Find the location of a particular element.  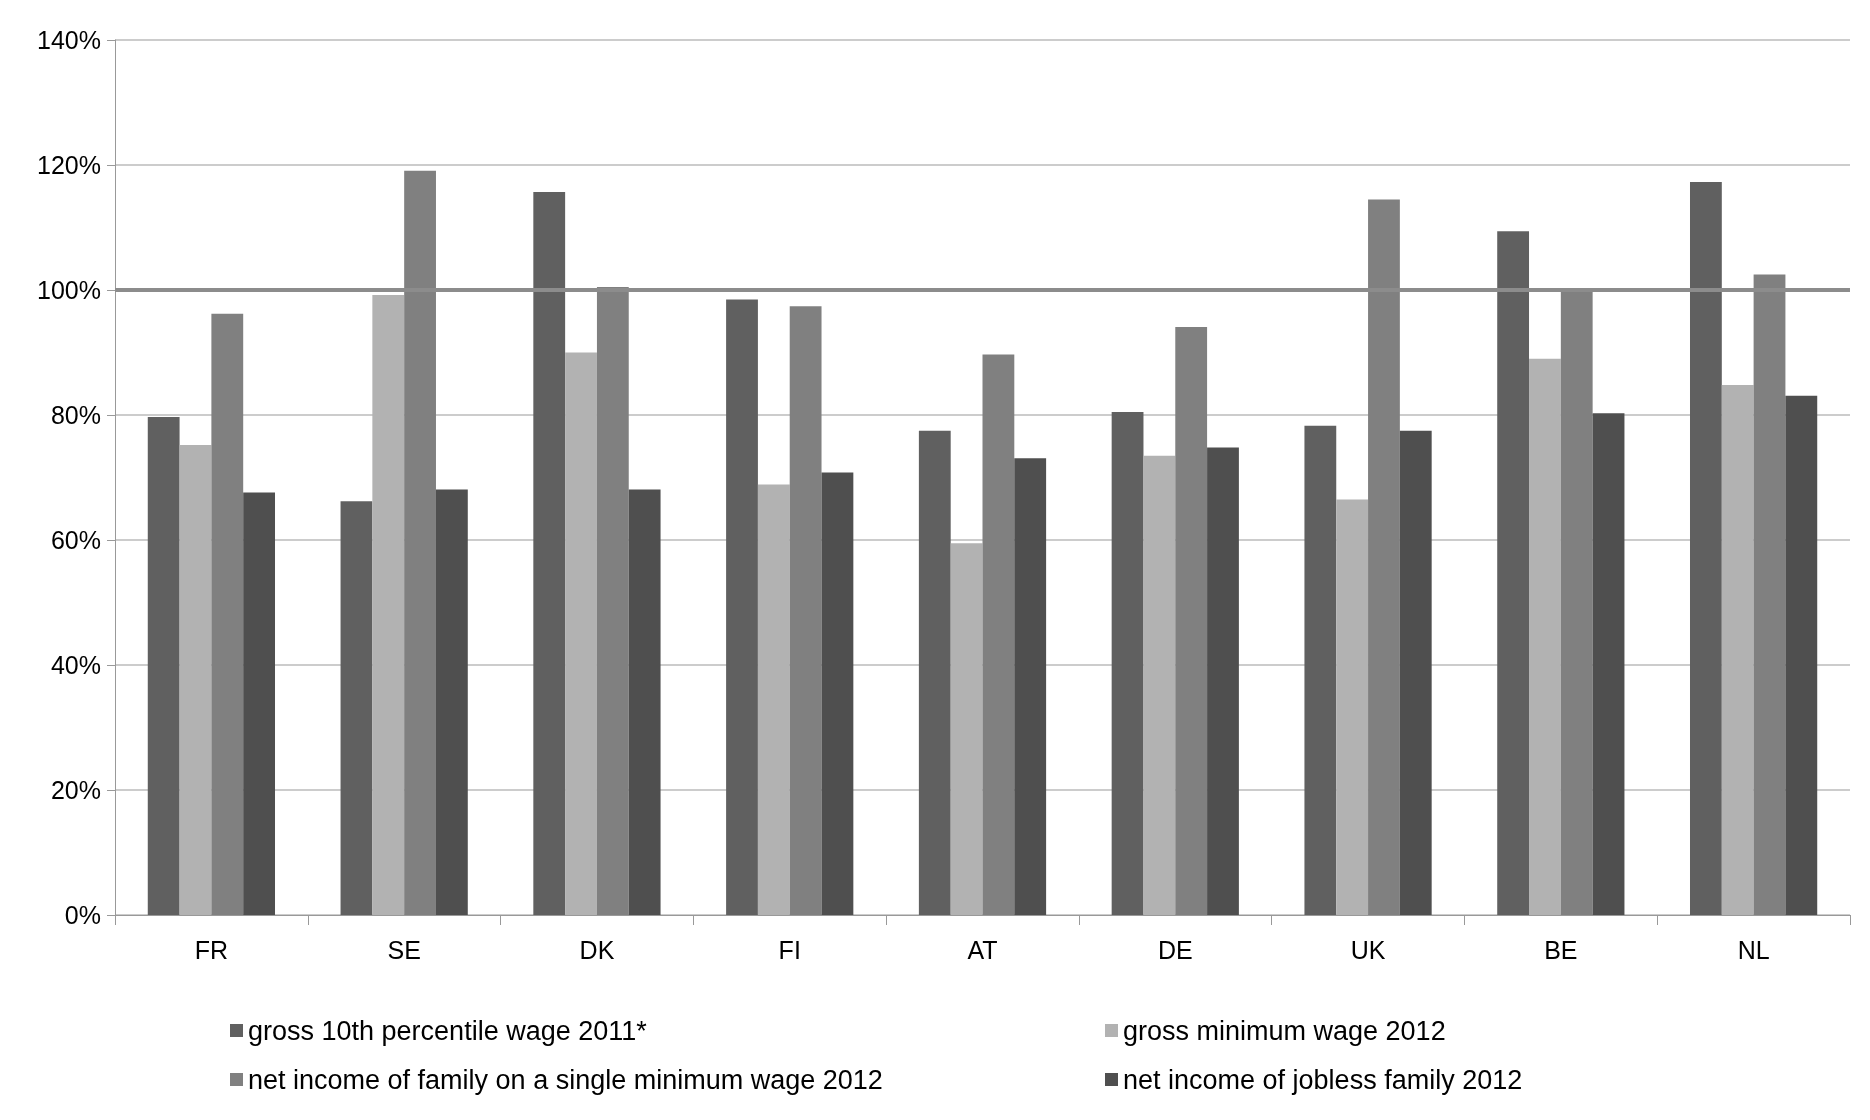

y-tick-label: 60% is located at coordinates (75, 540).